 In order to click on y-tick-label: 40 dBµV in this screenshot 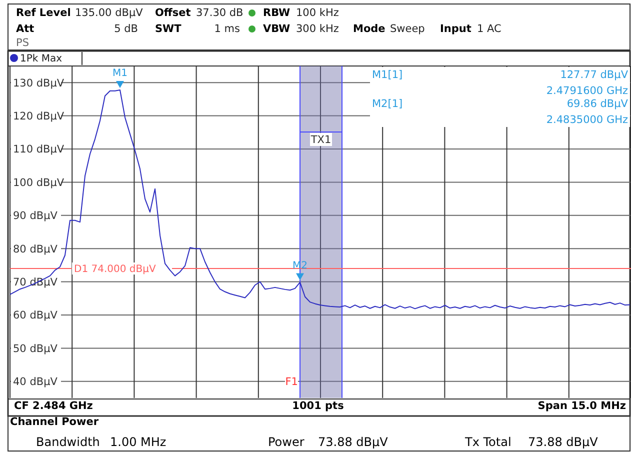, I will do `click(35, 382)`.